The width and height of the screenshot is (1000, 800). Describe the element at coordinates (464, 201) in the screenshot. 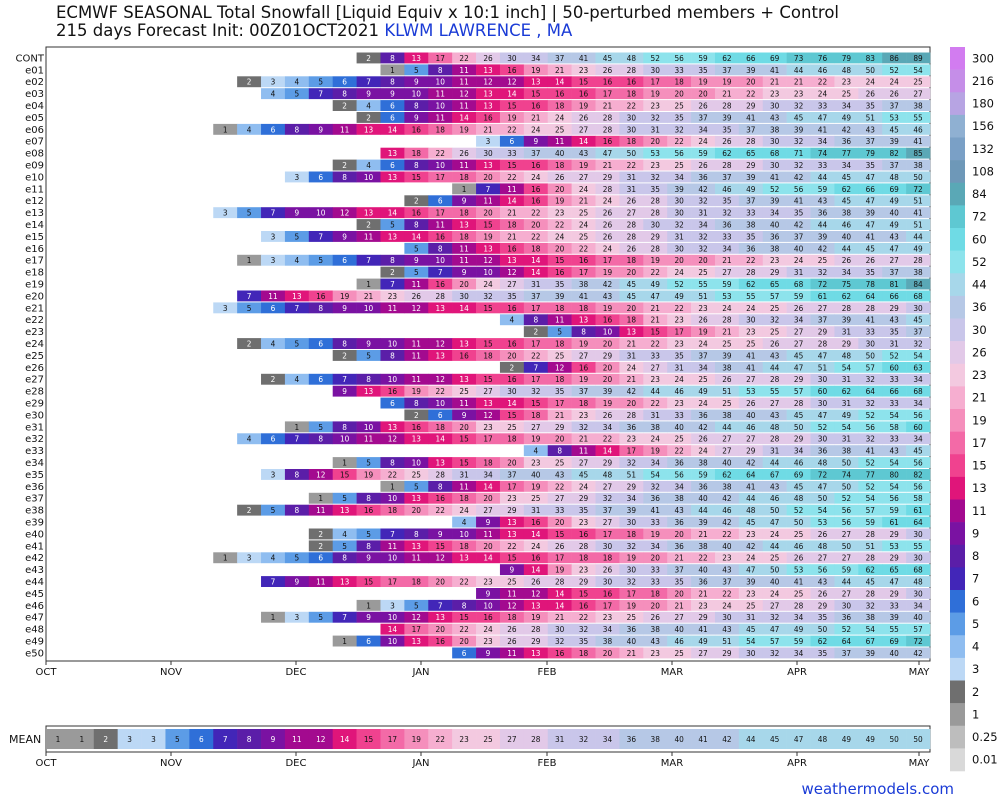

I see `cell-value: 9` at that location.